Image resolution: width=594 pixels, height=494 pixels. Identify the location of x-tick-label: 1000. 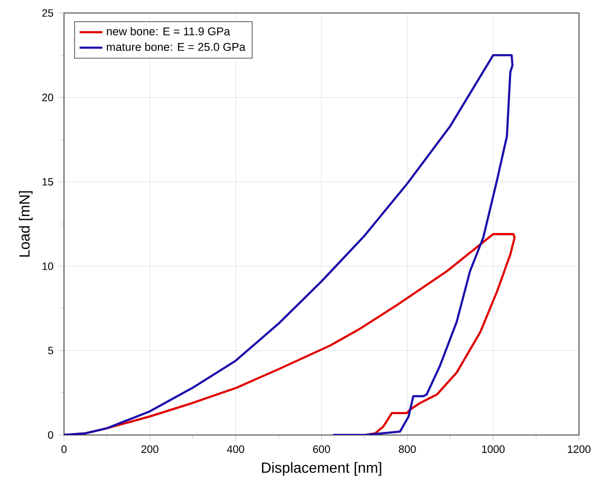
(493, 449).